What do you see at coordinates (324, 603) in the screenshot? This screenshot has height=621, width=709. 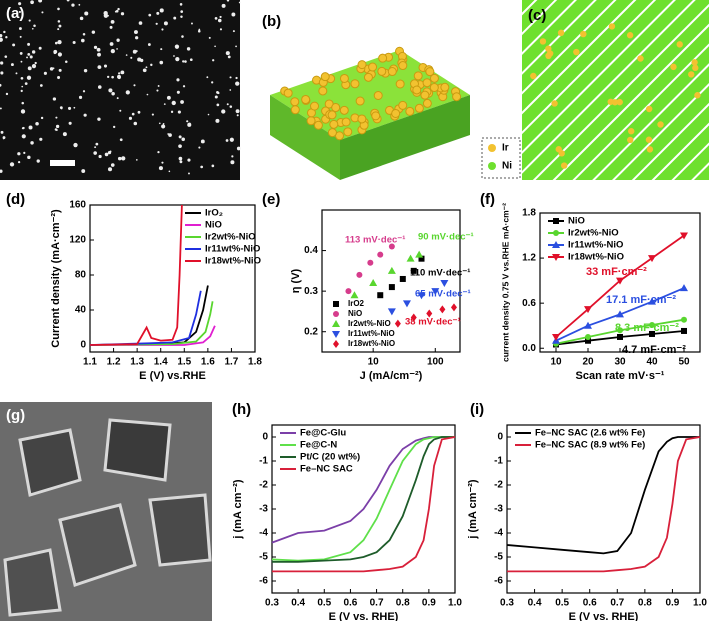 I see `x-tick-label: 0.5` at bounding box center [324, 603].